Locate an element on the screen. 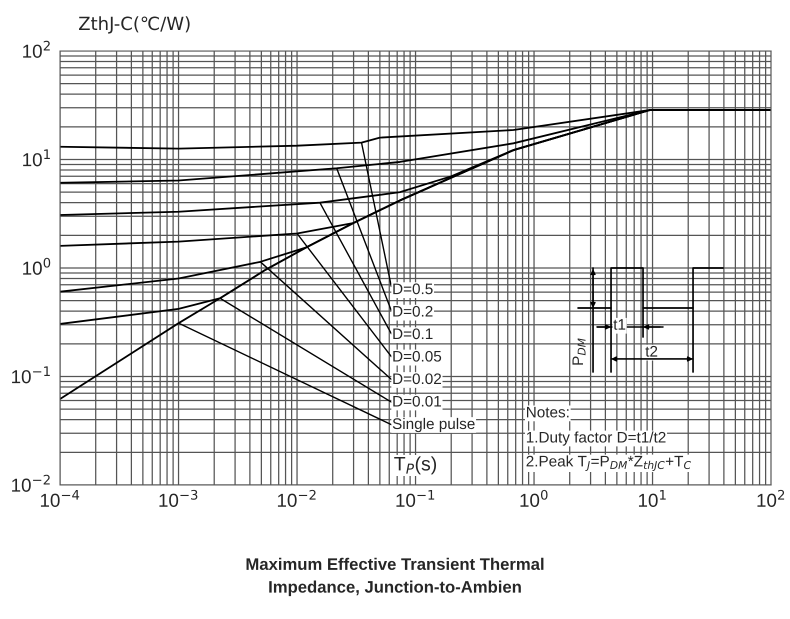  x-axis-title: T$_{P}$(s) is located at coordinates (415, 465).